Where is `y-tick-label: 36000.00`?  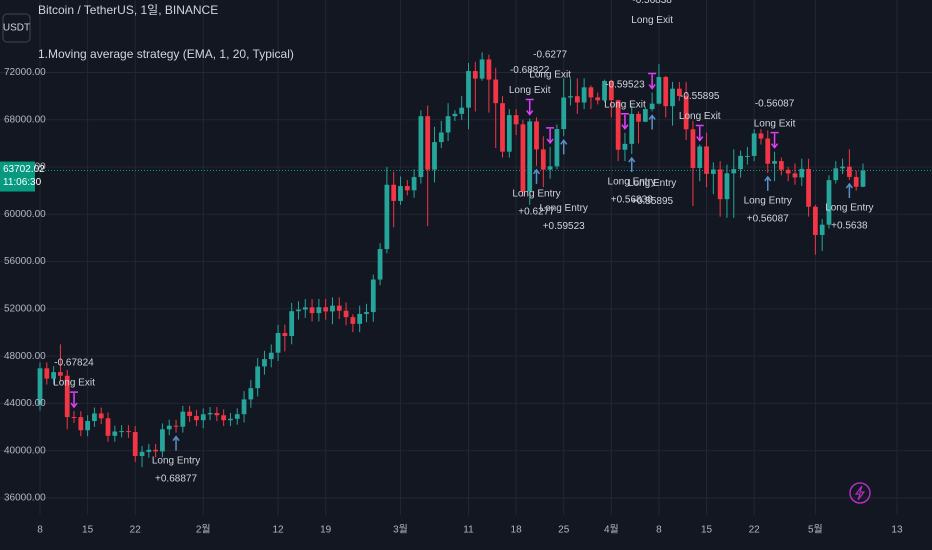
y-tick-label: 36000.00 is located at coordinates (25, 498).